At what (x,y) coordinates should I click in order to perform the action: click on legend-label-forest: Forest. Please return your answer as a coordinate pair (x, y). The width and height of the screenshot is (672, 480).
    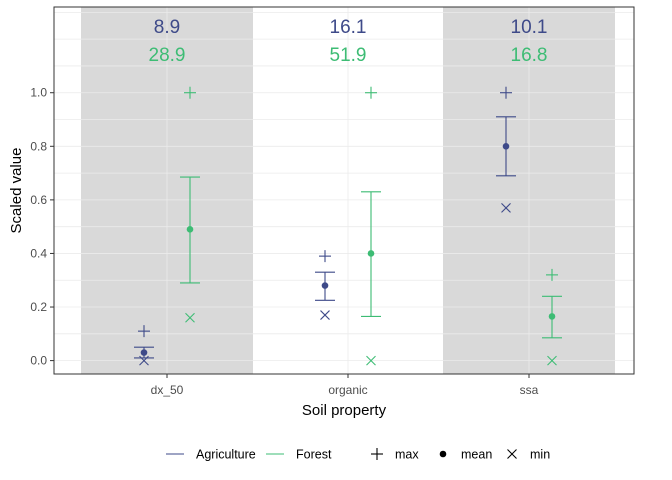
    Looking at the image, I should click on (314, 455).